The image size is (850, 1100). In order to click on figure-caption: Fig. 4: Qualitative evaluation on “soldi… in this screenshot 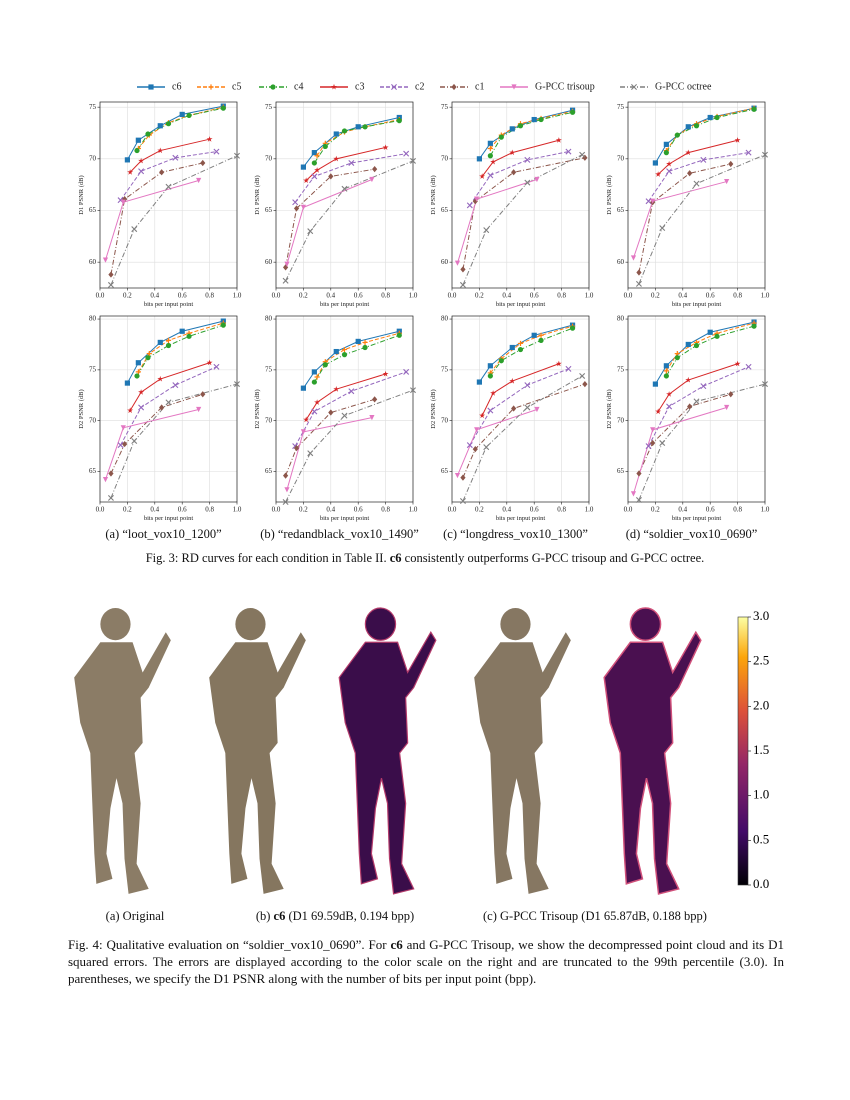, I will do `click(426, 961)`.